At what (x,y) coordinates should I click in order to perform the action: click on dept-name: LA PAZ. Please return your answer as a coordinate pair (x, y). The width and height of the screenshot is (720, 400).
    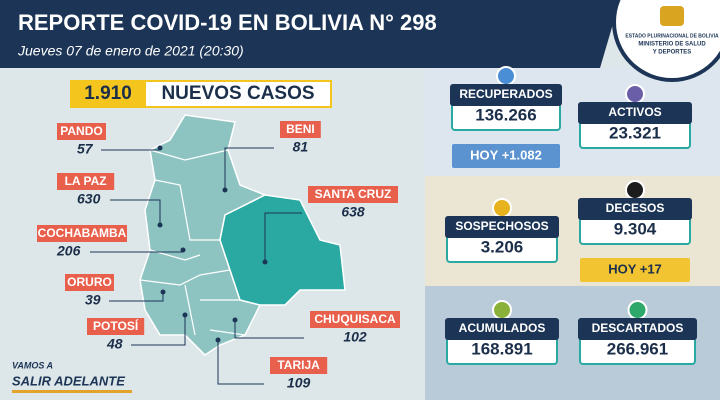
    Looking at the image, I should click on (86, 181).